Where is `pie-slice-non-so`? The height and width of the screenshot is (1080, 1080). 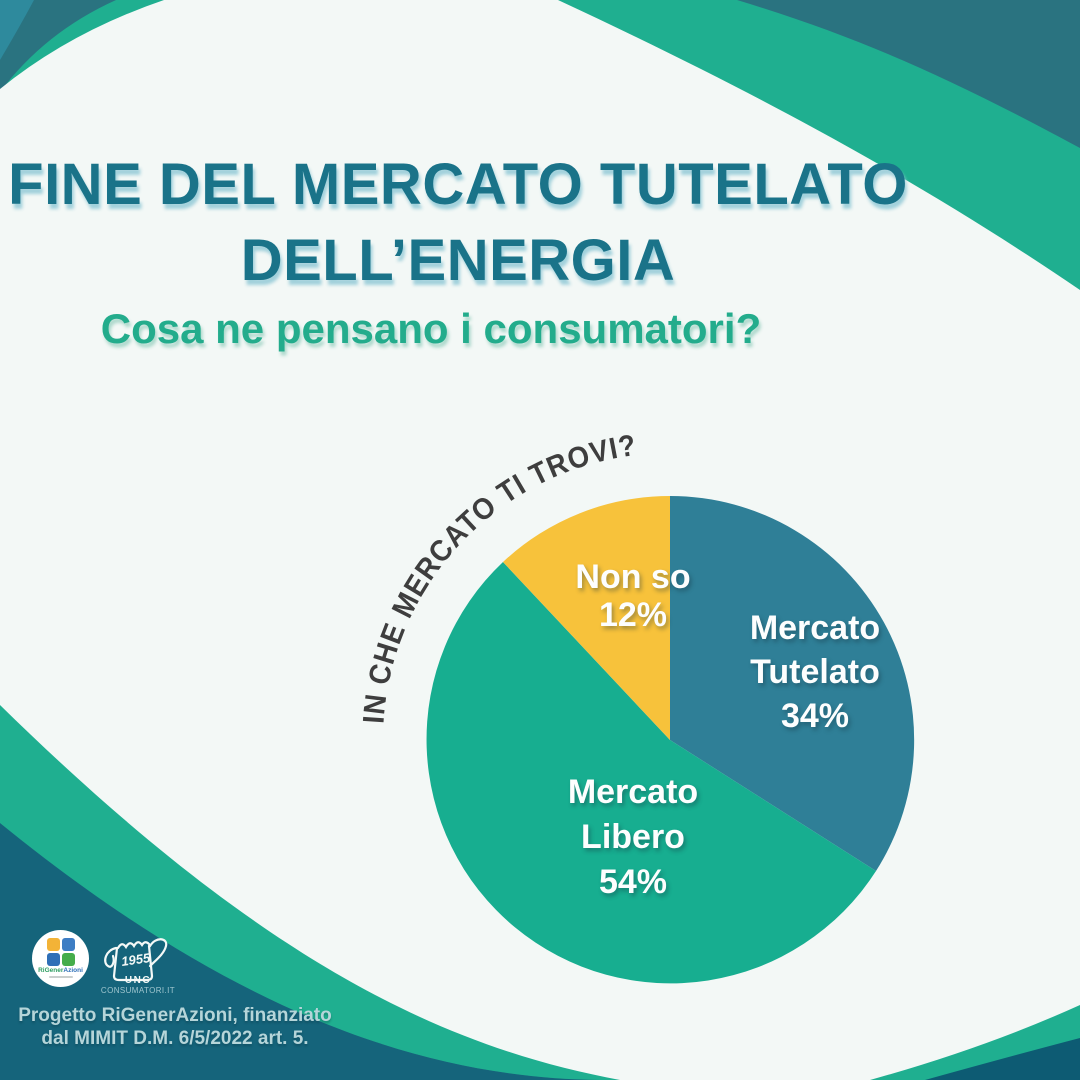 pie-slice-non-so is located at coordinates (586, 618).